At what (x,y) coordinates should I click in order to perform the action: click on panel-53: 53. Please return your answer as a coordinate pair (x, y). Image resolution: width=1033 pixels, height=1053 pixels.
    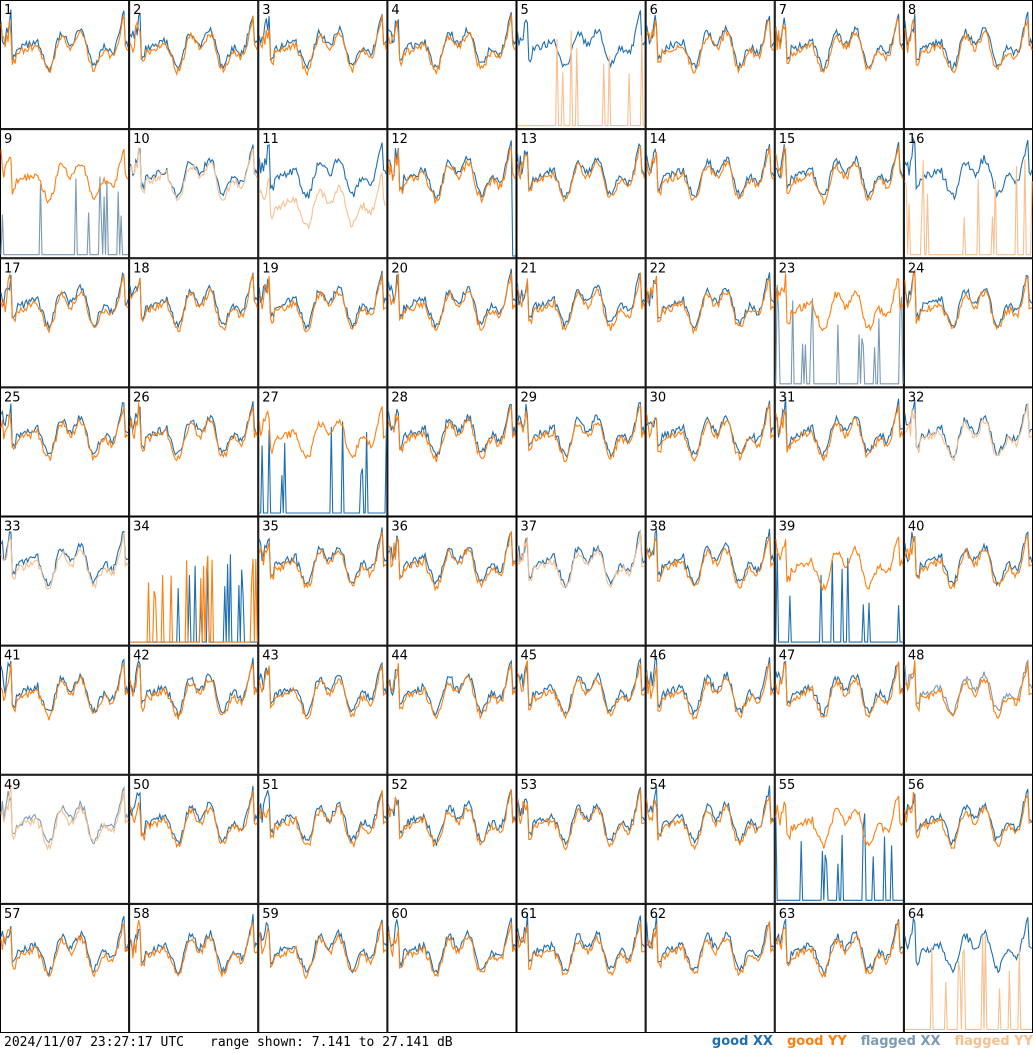
    Looking at the image, I should click on (581, 839).